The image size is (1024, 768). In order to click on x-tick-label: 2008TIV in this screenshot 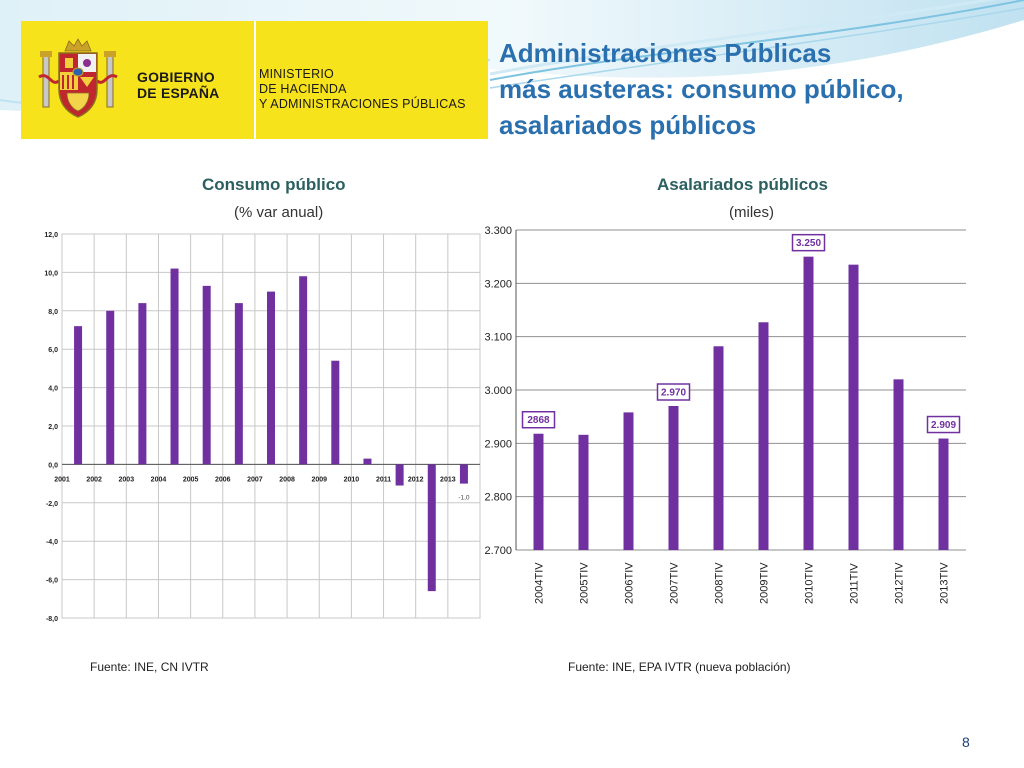, I will do `click(720, 583)`.